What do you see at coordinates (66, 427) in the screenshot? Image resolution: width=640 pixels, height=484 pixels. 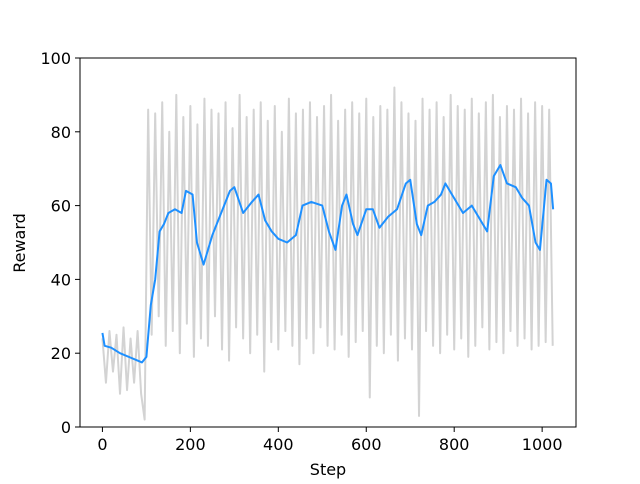 I see `y-tick-label: 0` at bounding box center [66, 427].